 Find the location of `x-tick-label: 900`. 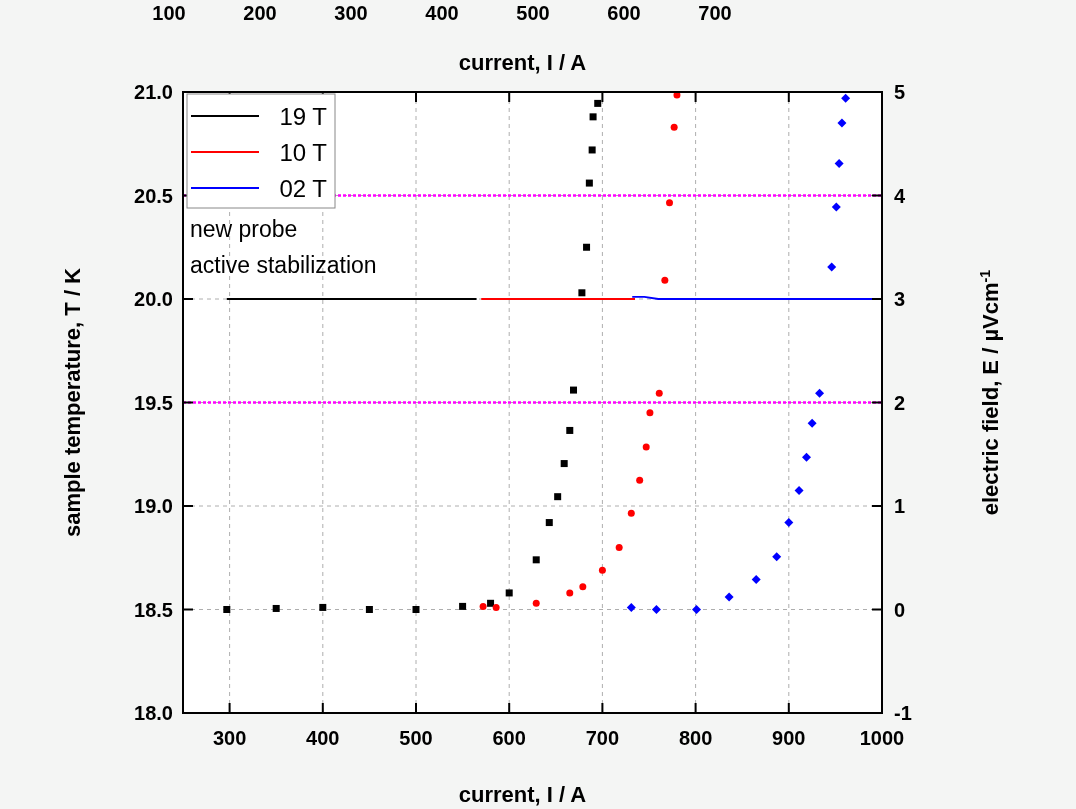

x-tick-label: 900 is located at coordinates (789, 738).